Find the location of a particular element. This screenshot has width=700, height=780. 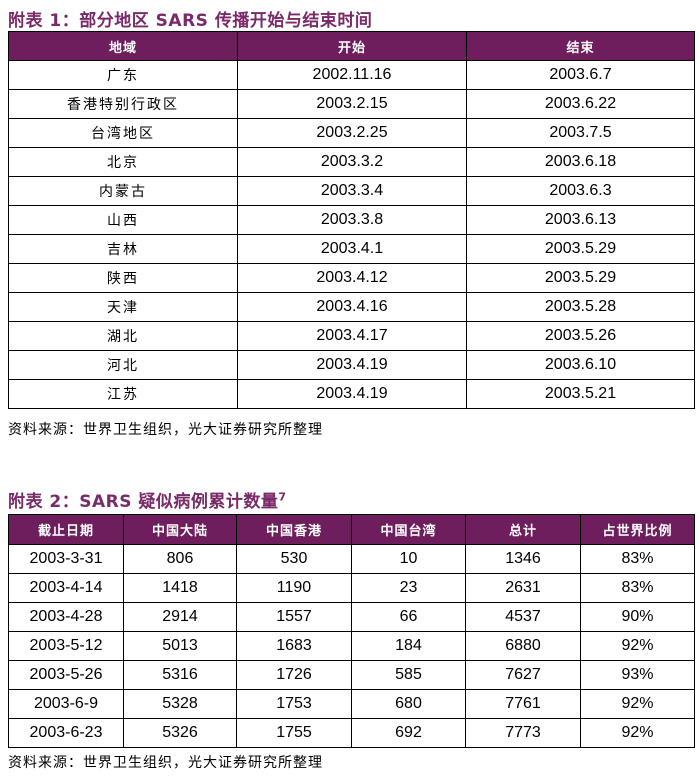

table-row: 2003-6-9 5328 1753 680 7761 92% is located at coordinates (351, 704).